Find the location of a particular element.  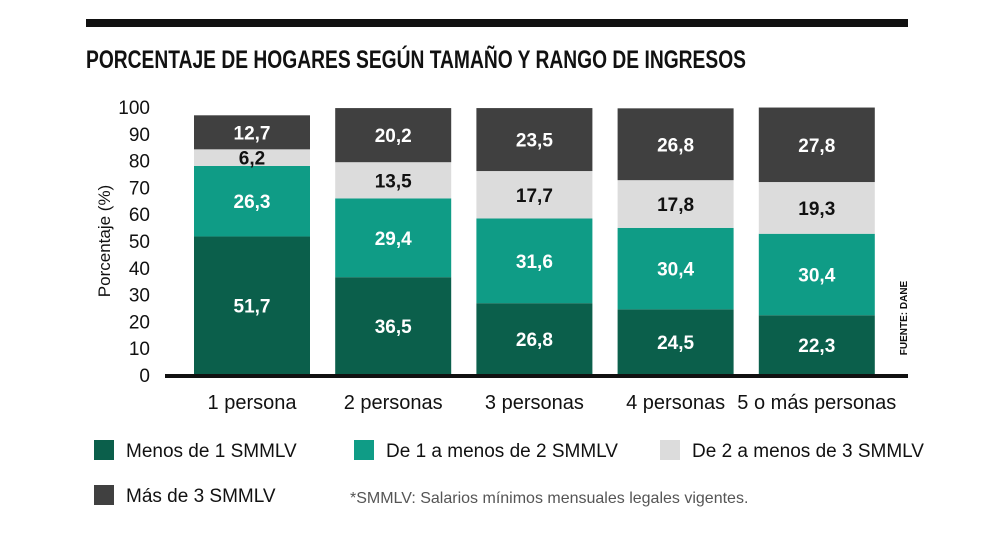

y-tick-label: 0 is located at coordinates (144, 376).